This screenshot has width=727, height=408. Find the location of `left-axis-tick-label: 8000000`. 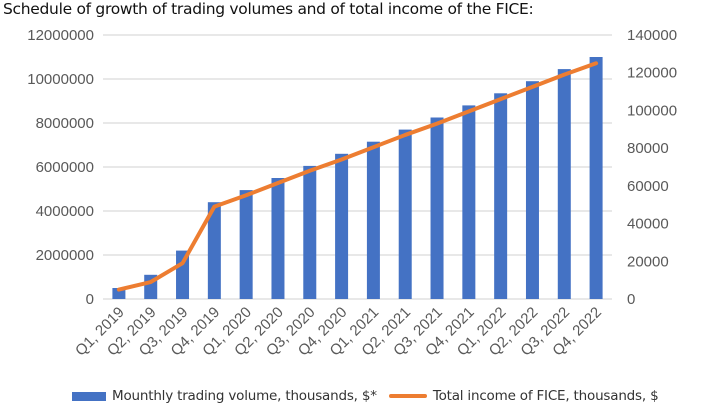

left-axis-tick-label: 8000000 is located at coordinates (65, 123).